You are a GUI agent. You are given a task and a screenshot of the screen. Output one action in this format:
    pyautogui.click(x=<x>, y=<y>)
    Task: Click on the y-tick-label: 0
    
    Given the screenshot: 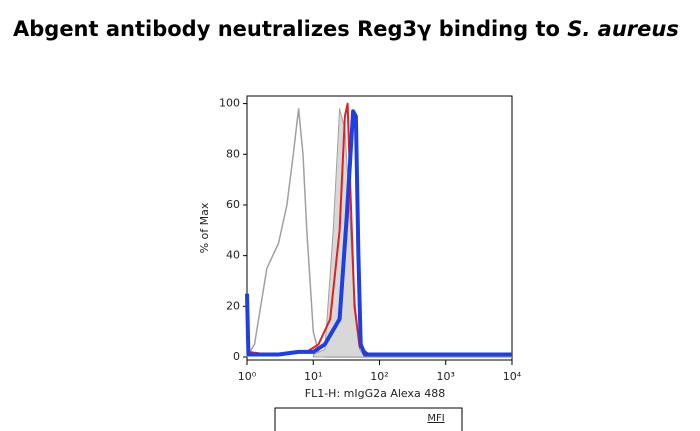 What is the action you would take?
    pyautogui.click(x=236, y=356)
    